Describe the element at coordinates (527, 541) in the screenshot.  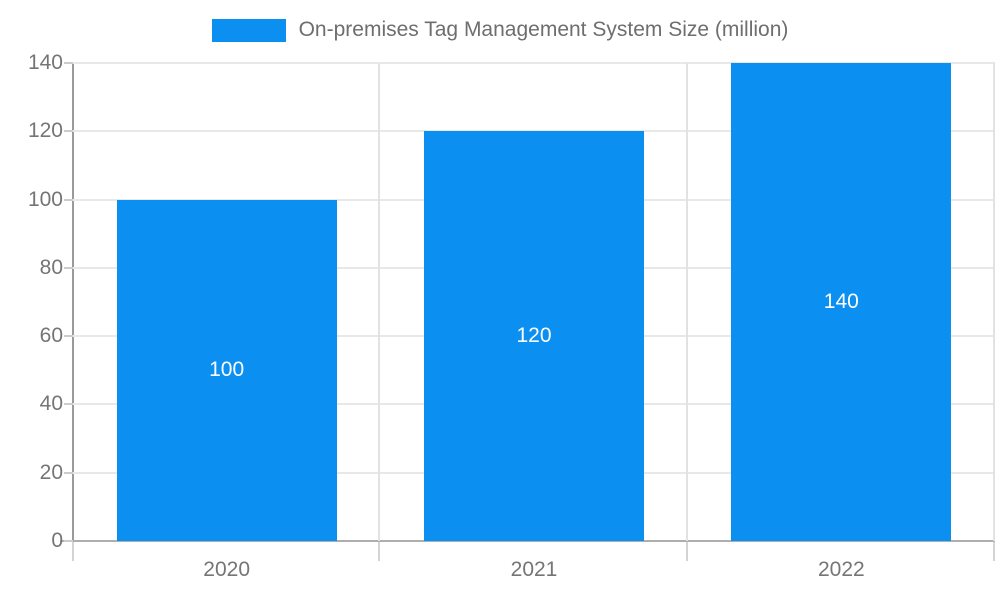
I see `x-axis-line` at that location.